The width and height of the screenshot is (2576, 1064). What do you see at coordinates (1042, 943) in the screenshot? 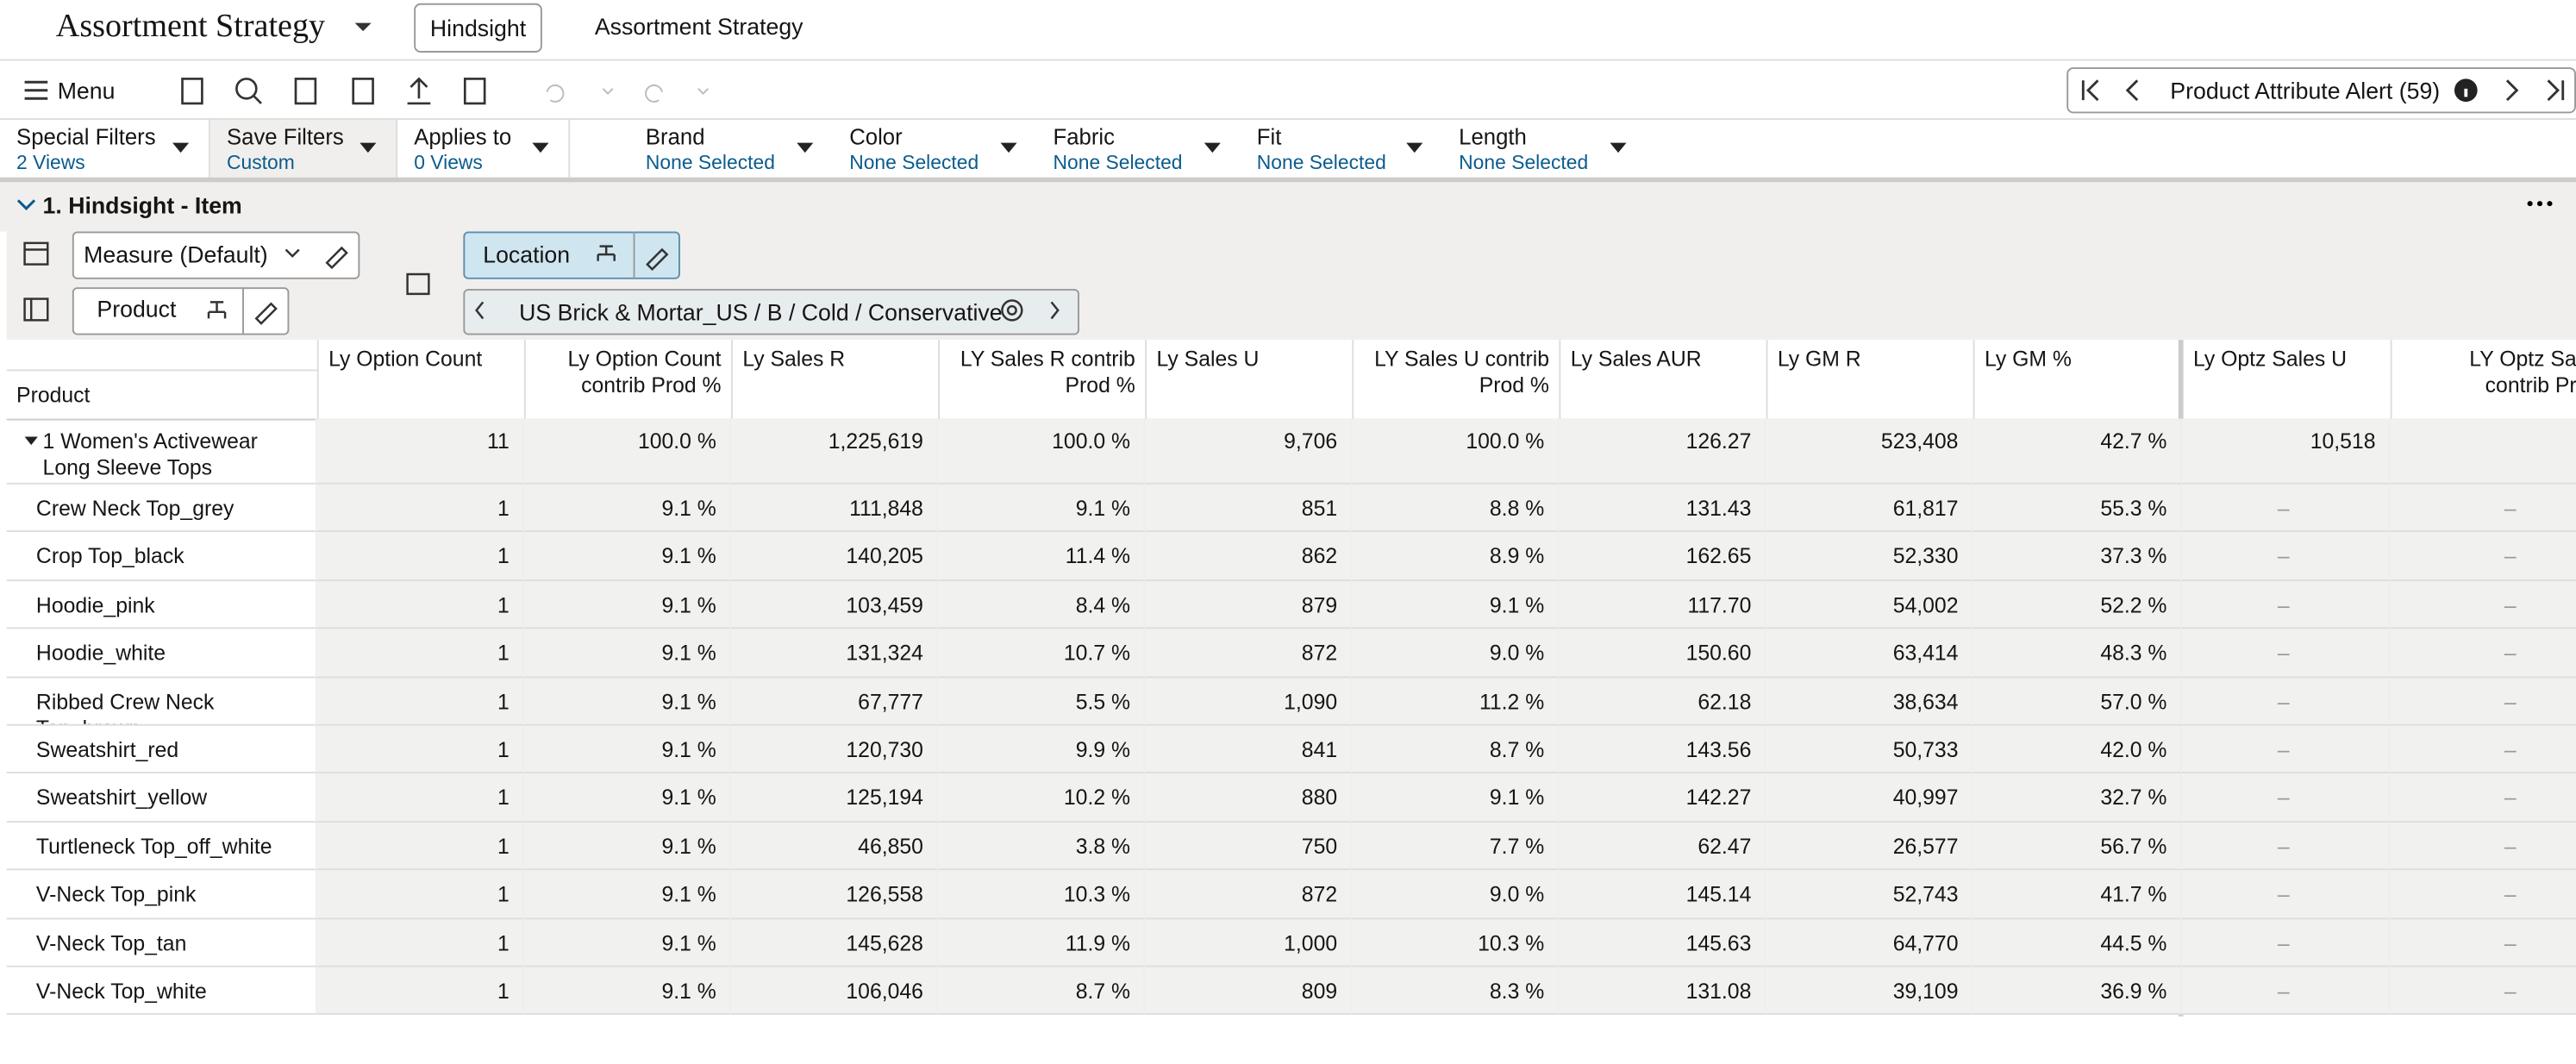
I see `cell: 11.9 %` at bounding box center [1042, 943].